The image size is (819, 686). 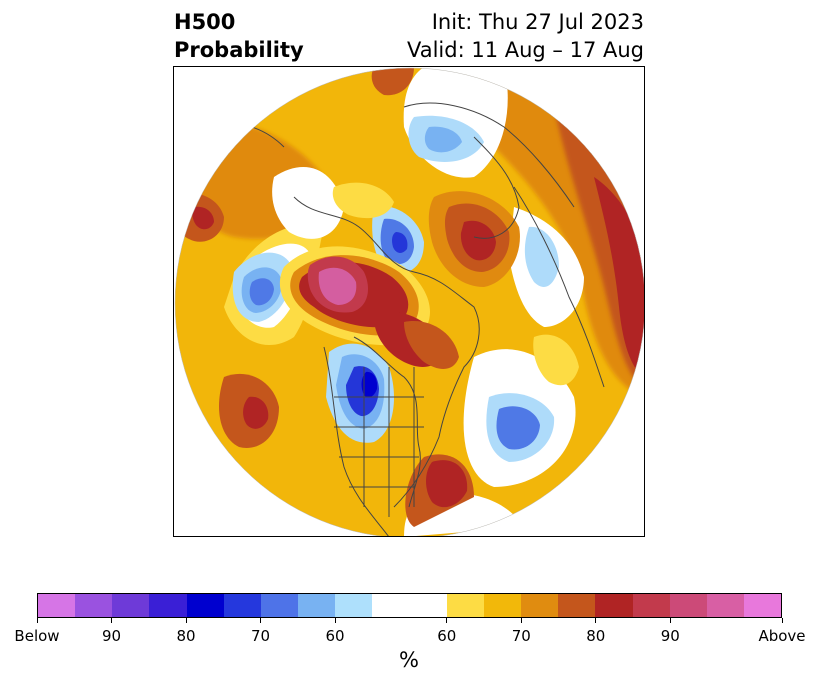 What do you see at coordinates (239, 50) in the screenshot?
I see `title-product: Probability` at bounding box center [239, 50].